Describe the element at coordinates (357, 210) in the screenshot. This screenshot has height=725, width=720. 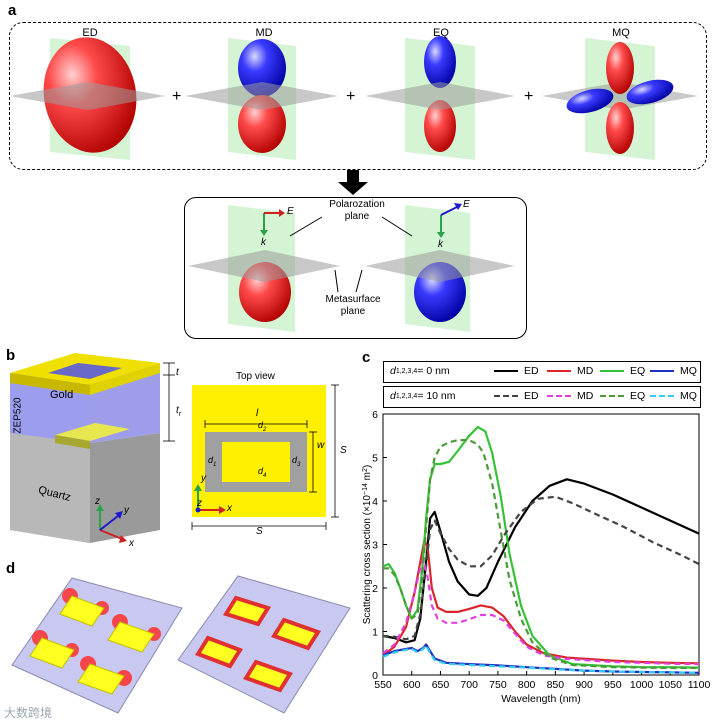
I see `polarization-plane-label: Polarozation plane` at that location.